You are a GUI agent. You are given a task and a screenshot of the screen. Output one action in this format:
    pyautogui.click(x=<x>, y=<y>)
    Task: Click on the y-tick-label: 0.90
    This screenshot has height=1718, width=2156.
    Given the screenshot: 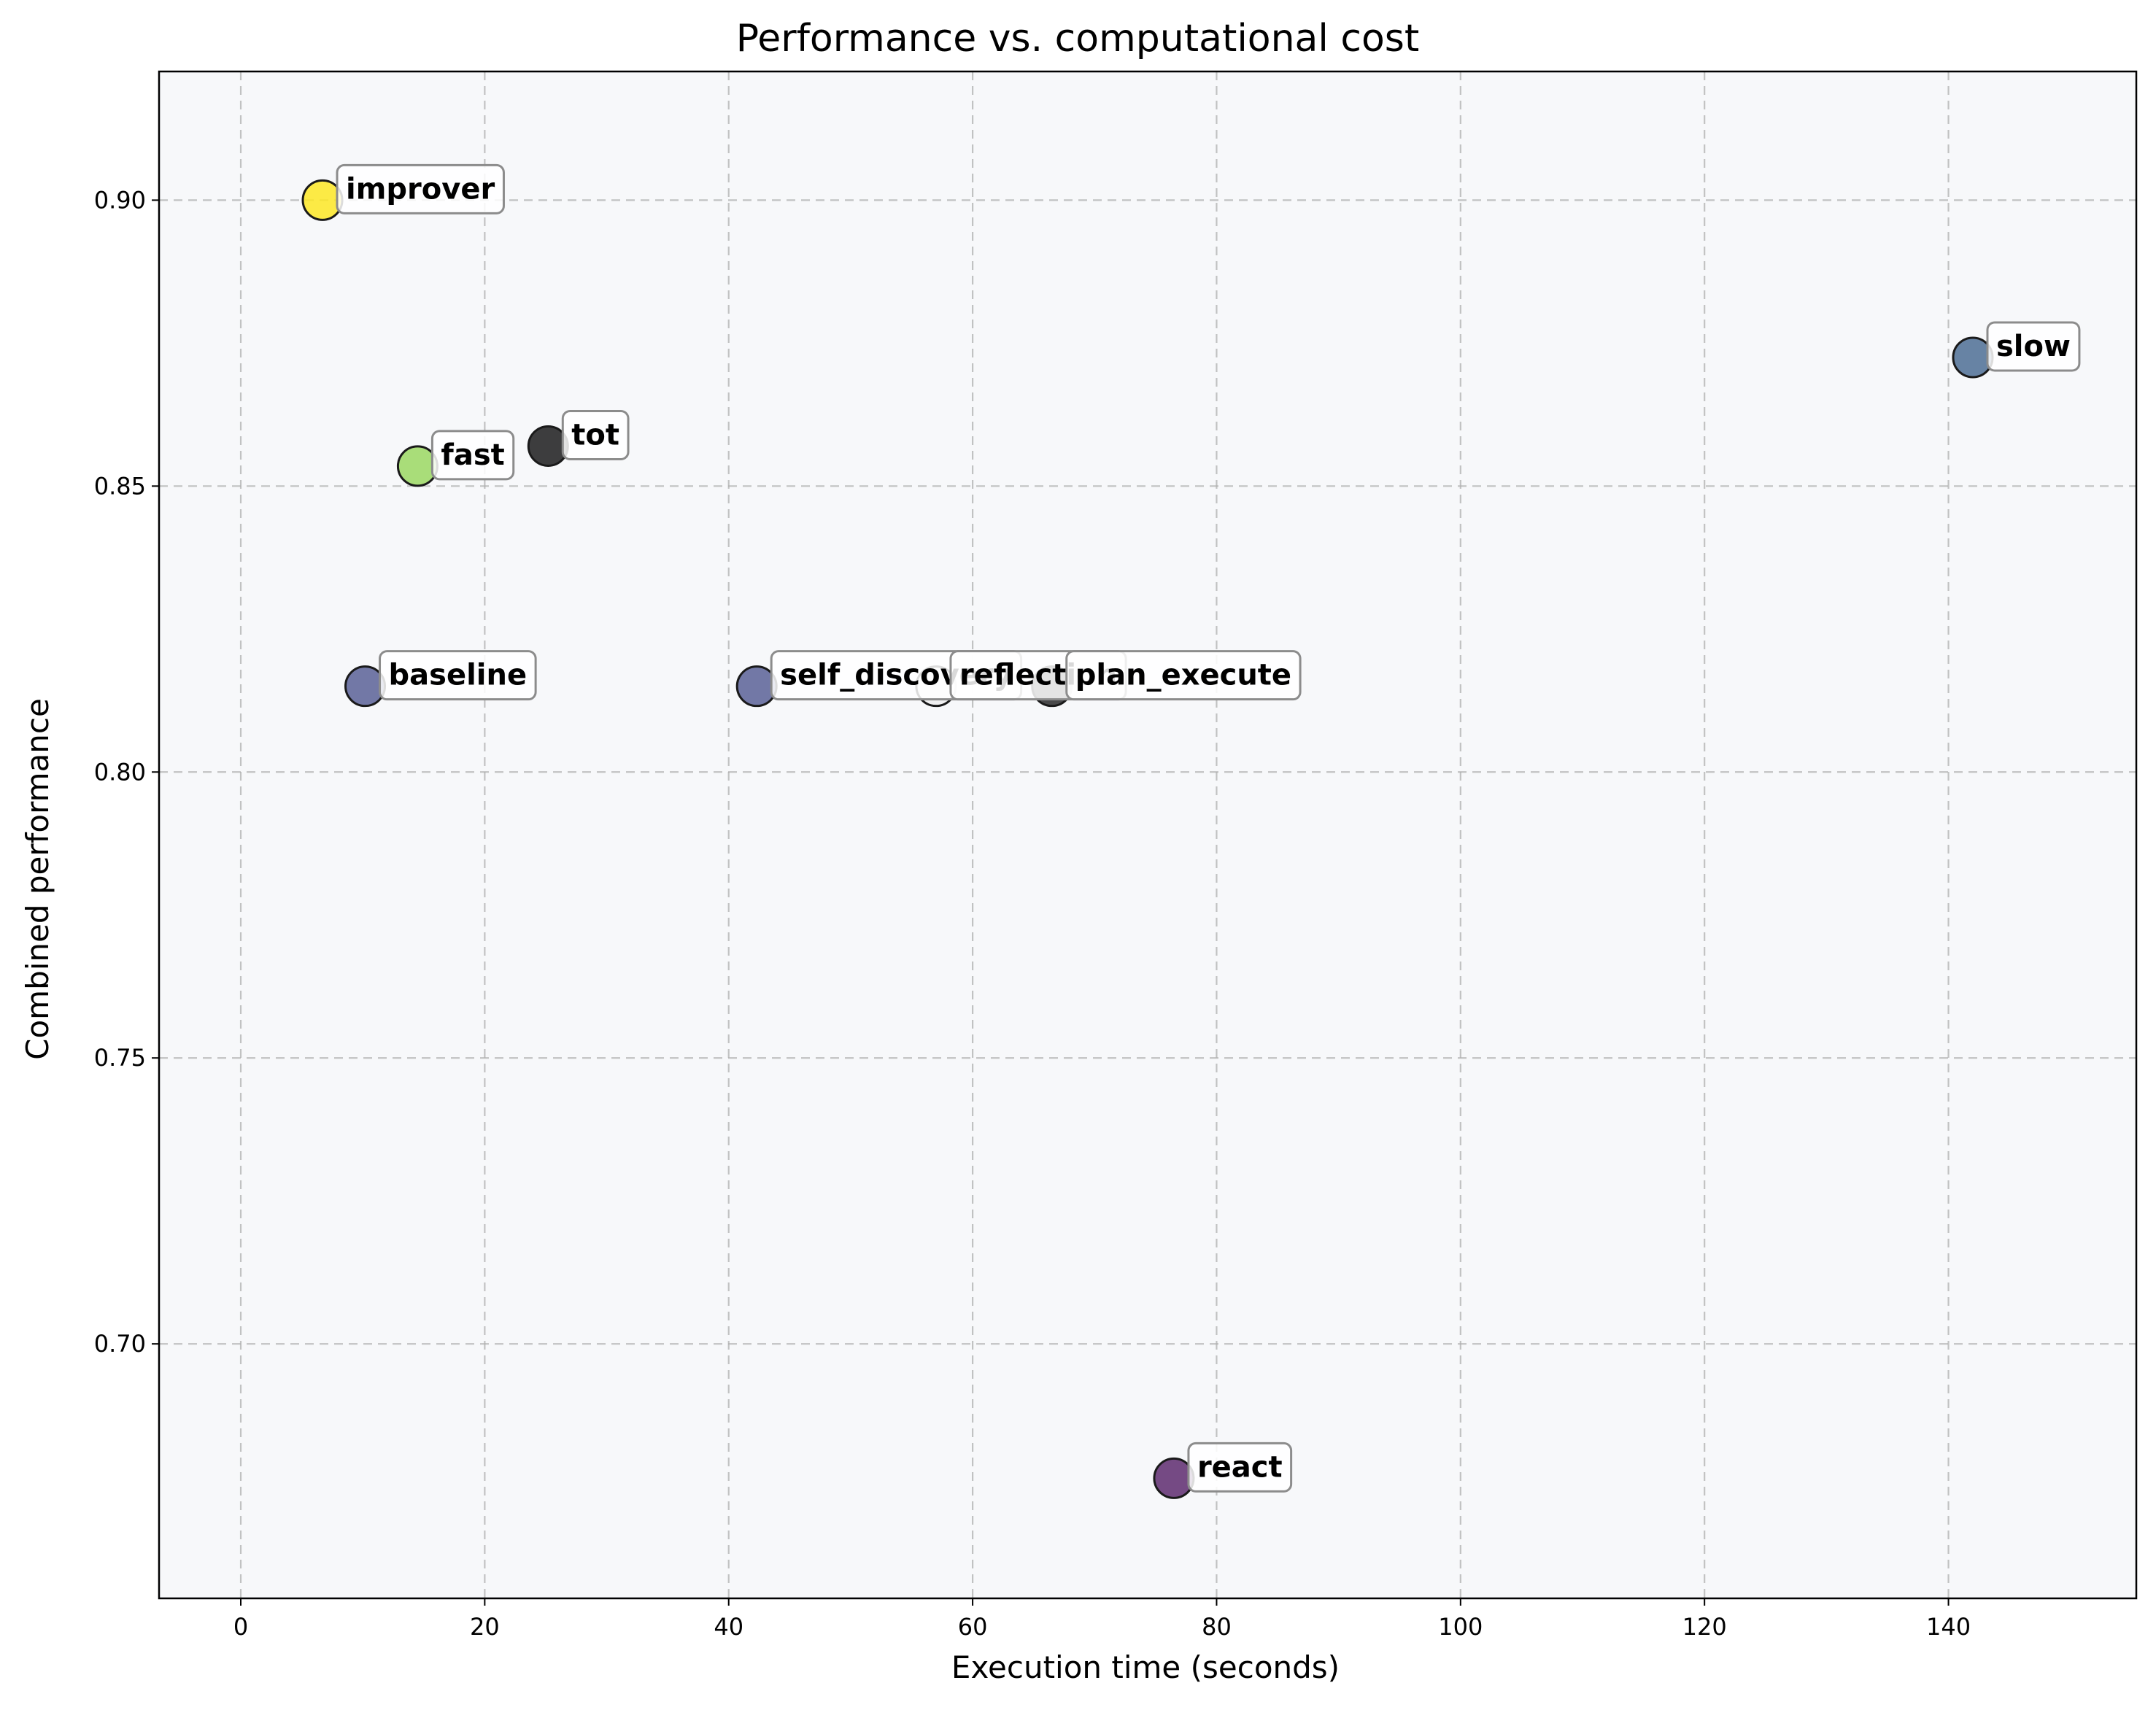 What is the action you would take?
    pyautogui.click(x=120, y=200)
    